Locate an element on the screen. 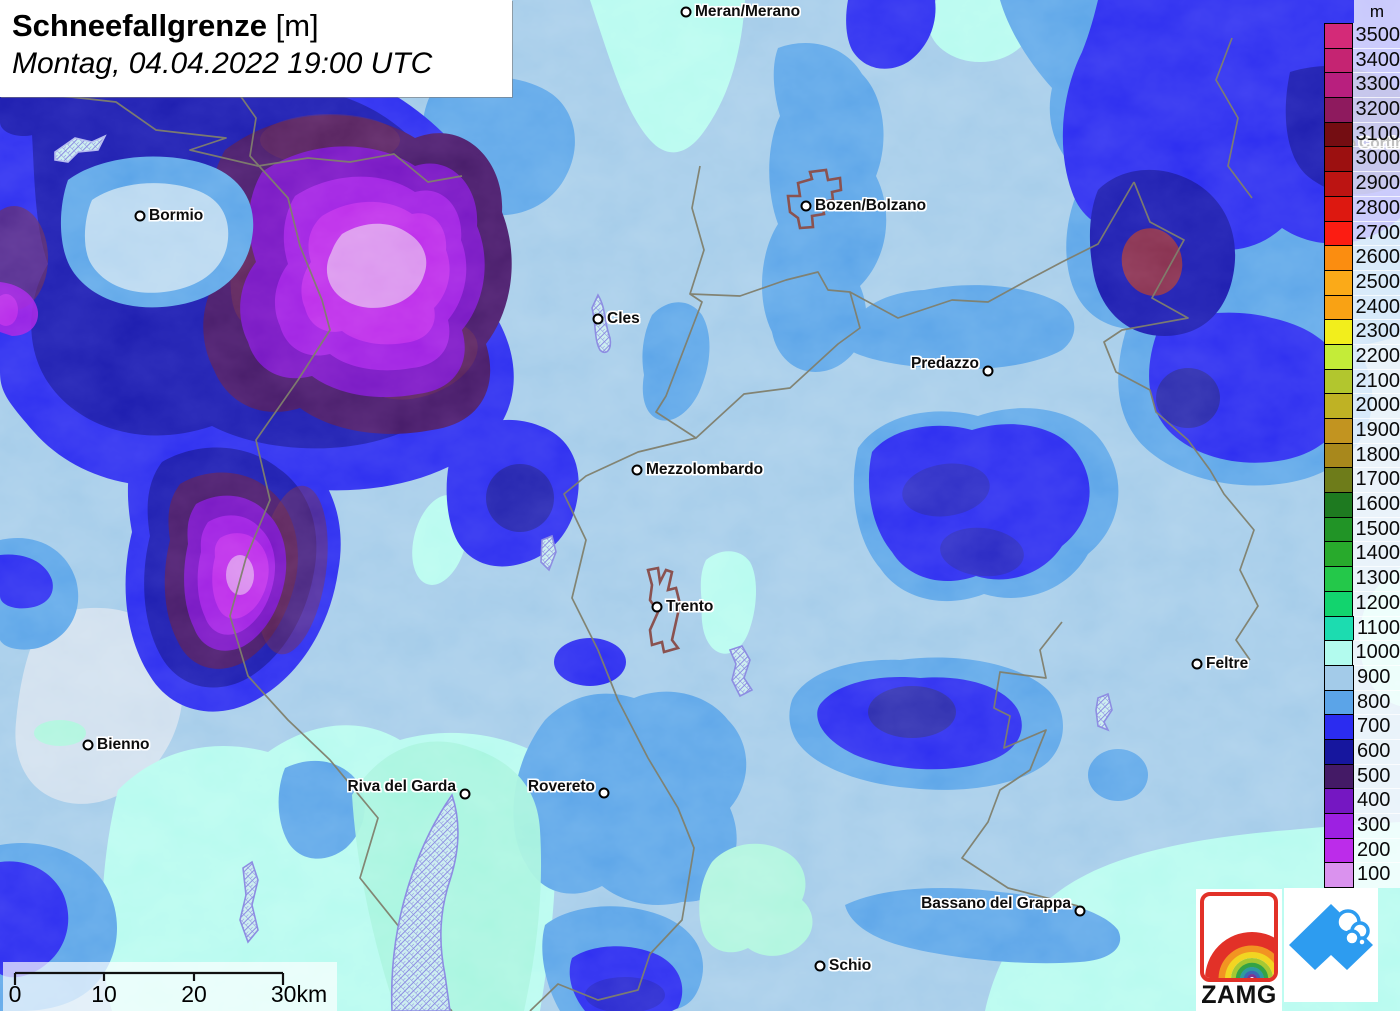 This screenshot has width=1400, height=1011. legend-value: 2300 is located at coordinates (1376, 332).